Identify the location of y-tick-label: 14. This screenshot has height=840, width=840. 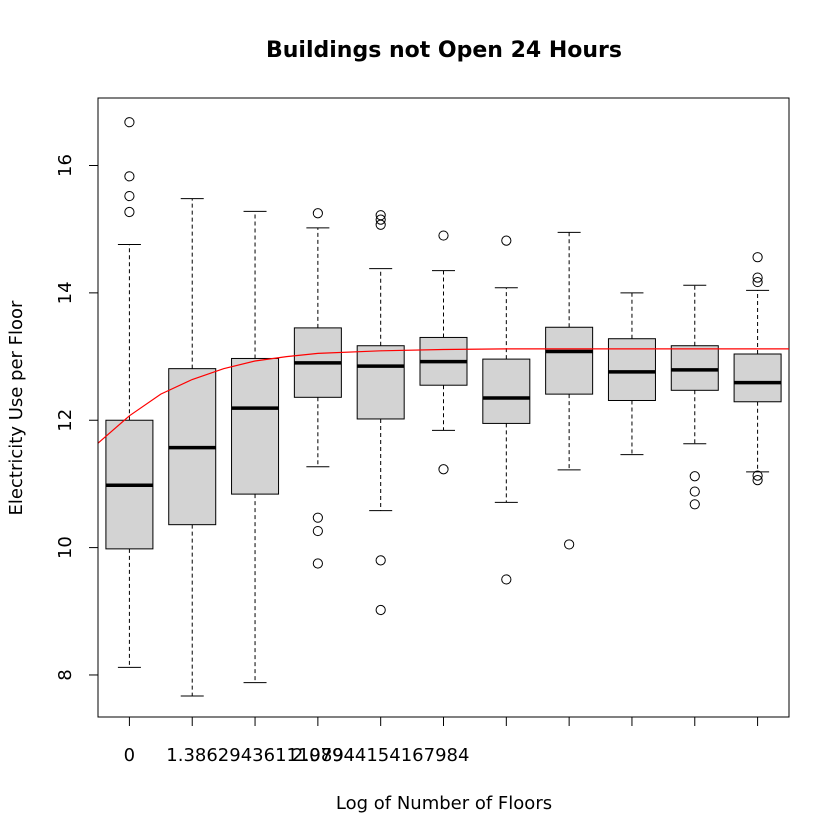
(65, 292).